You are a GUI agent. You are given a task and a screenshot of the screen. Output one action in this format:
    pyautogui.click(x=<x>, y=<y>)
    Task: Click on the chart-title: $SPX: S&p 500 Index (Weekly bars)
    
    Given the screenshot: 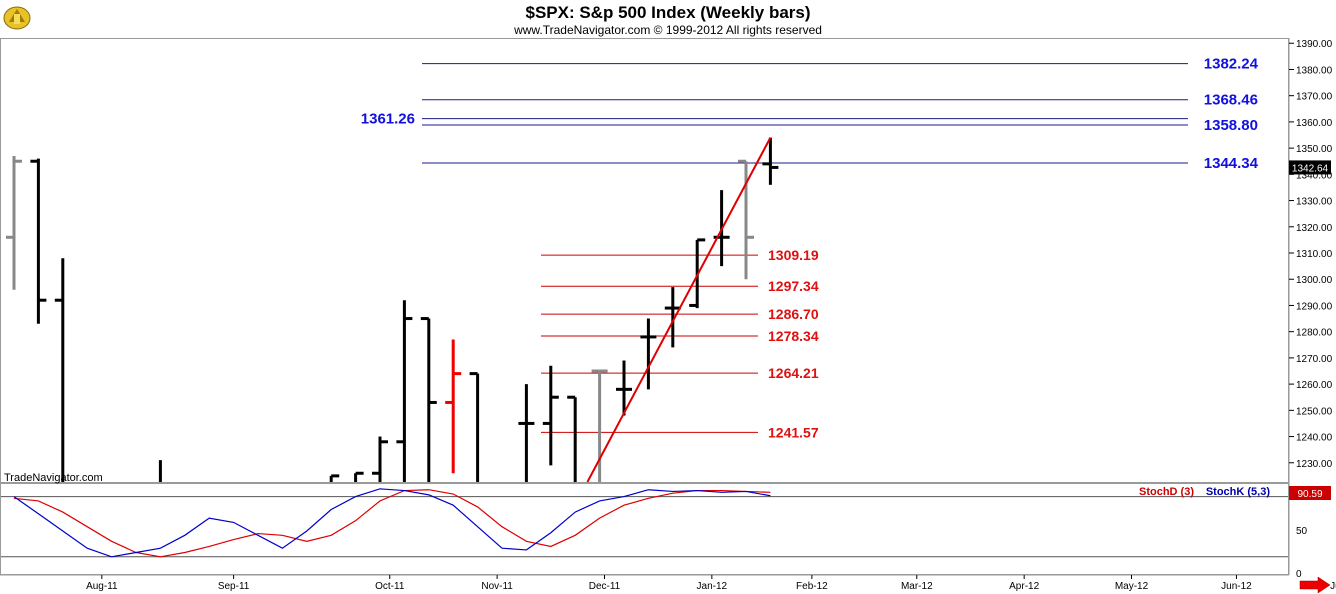 What is the action you would take?
    pyautogui.click(x=667, y=12)
    